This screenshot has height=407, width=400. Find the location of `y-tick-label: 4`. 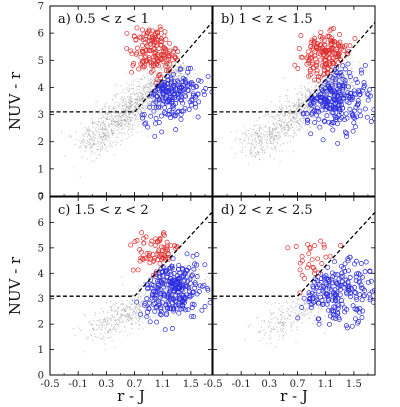

y-tick-label: 4 is located at coordinates (41, 274).